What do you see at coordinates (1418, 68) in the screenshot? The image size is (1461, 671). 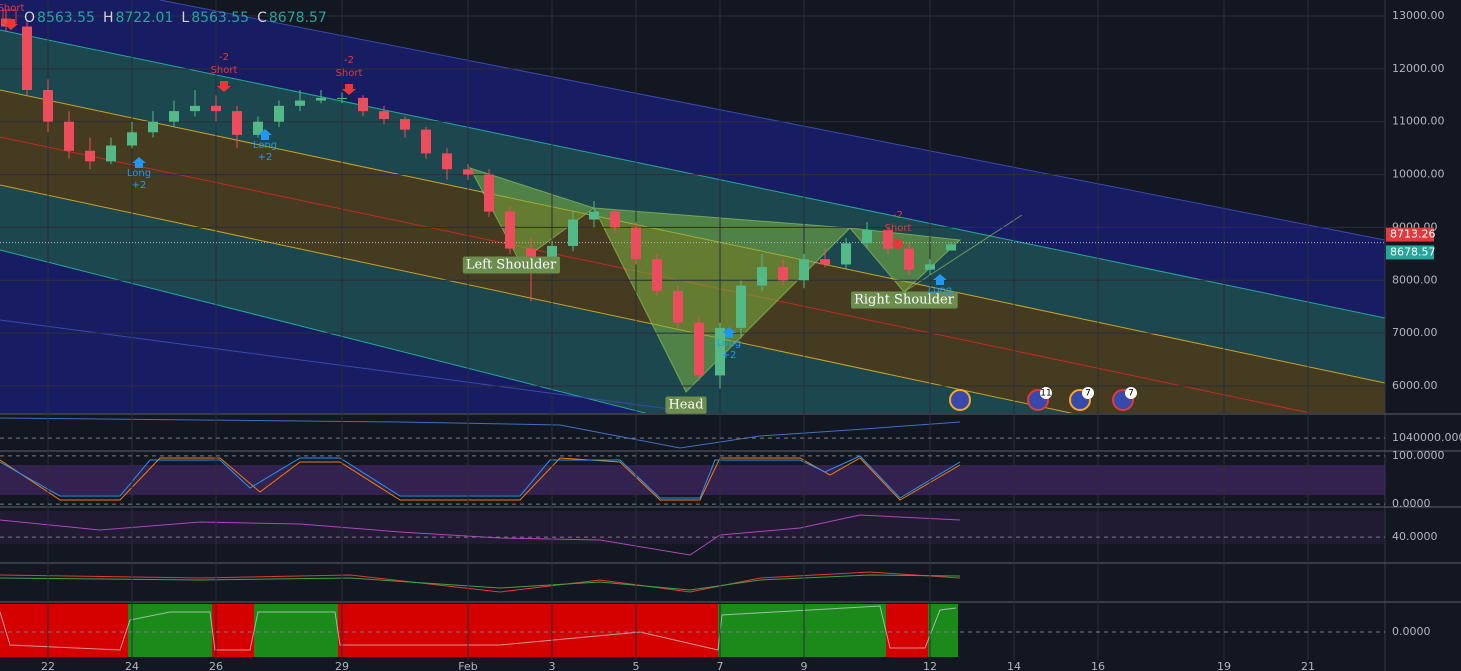 I see `y-tick-label: 12000.00` at bounding box center [1418, 68].